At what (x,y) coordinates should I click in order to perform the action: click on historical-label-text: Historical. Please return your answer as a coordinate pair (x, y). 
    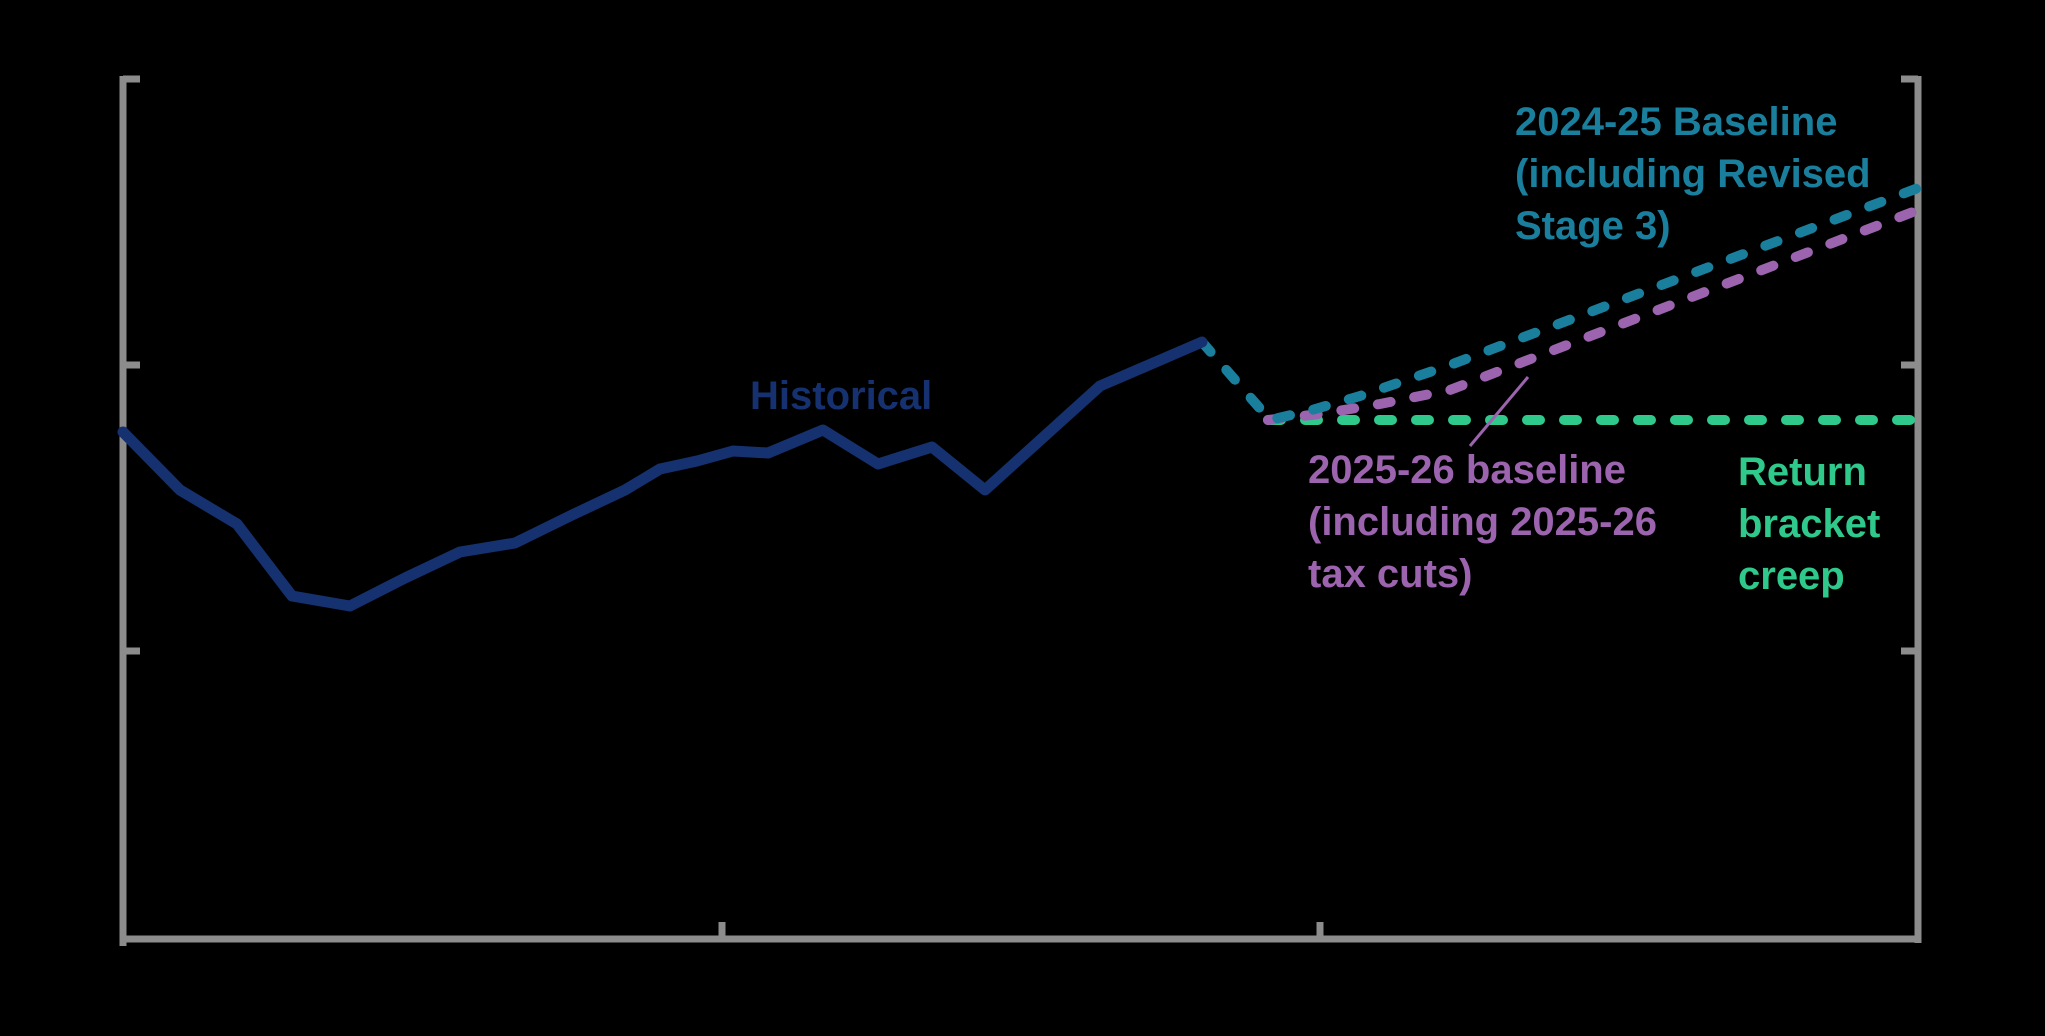
    Looking at the image, I should click on (841, 396).